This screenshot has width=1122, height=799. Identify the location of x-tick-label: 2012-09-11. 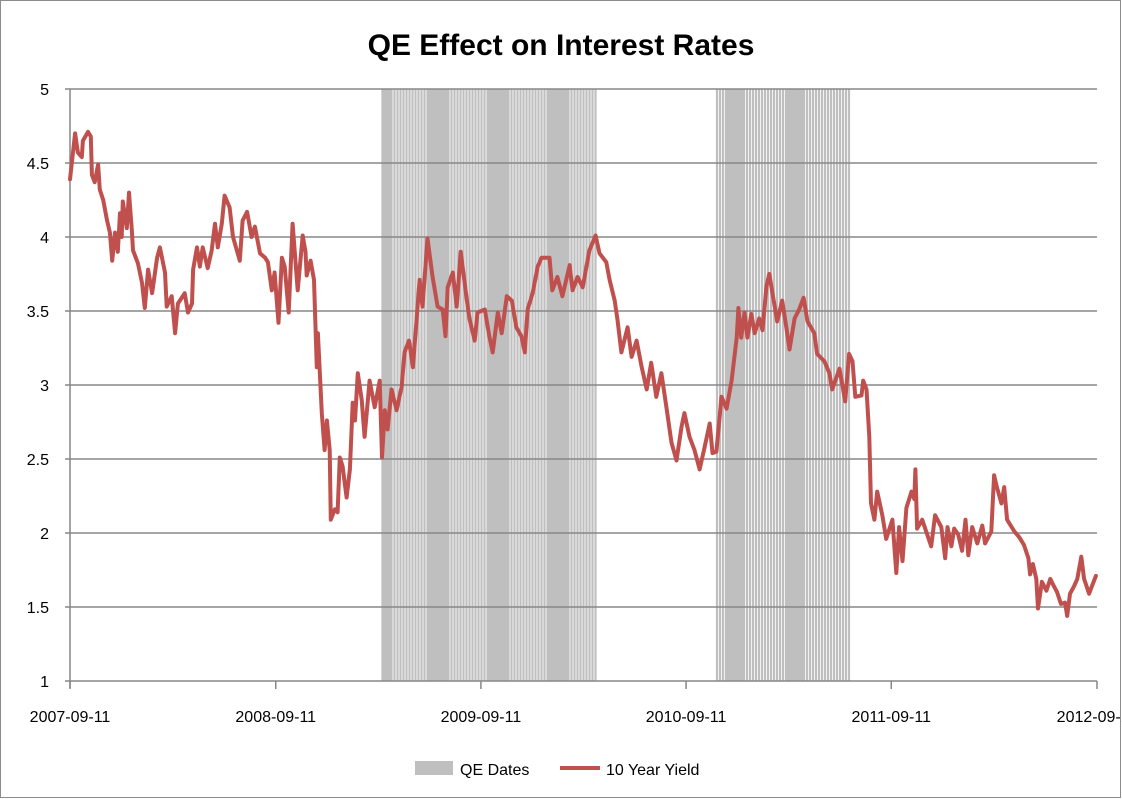
(1089, 717).